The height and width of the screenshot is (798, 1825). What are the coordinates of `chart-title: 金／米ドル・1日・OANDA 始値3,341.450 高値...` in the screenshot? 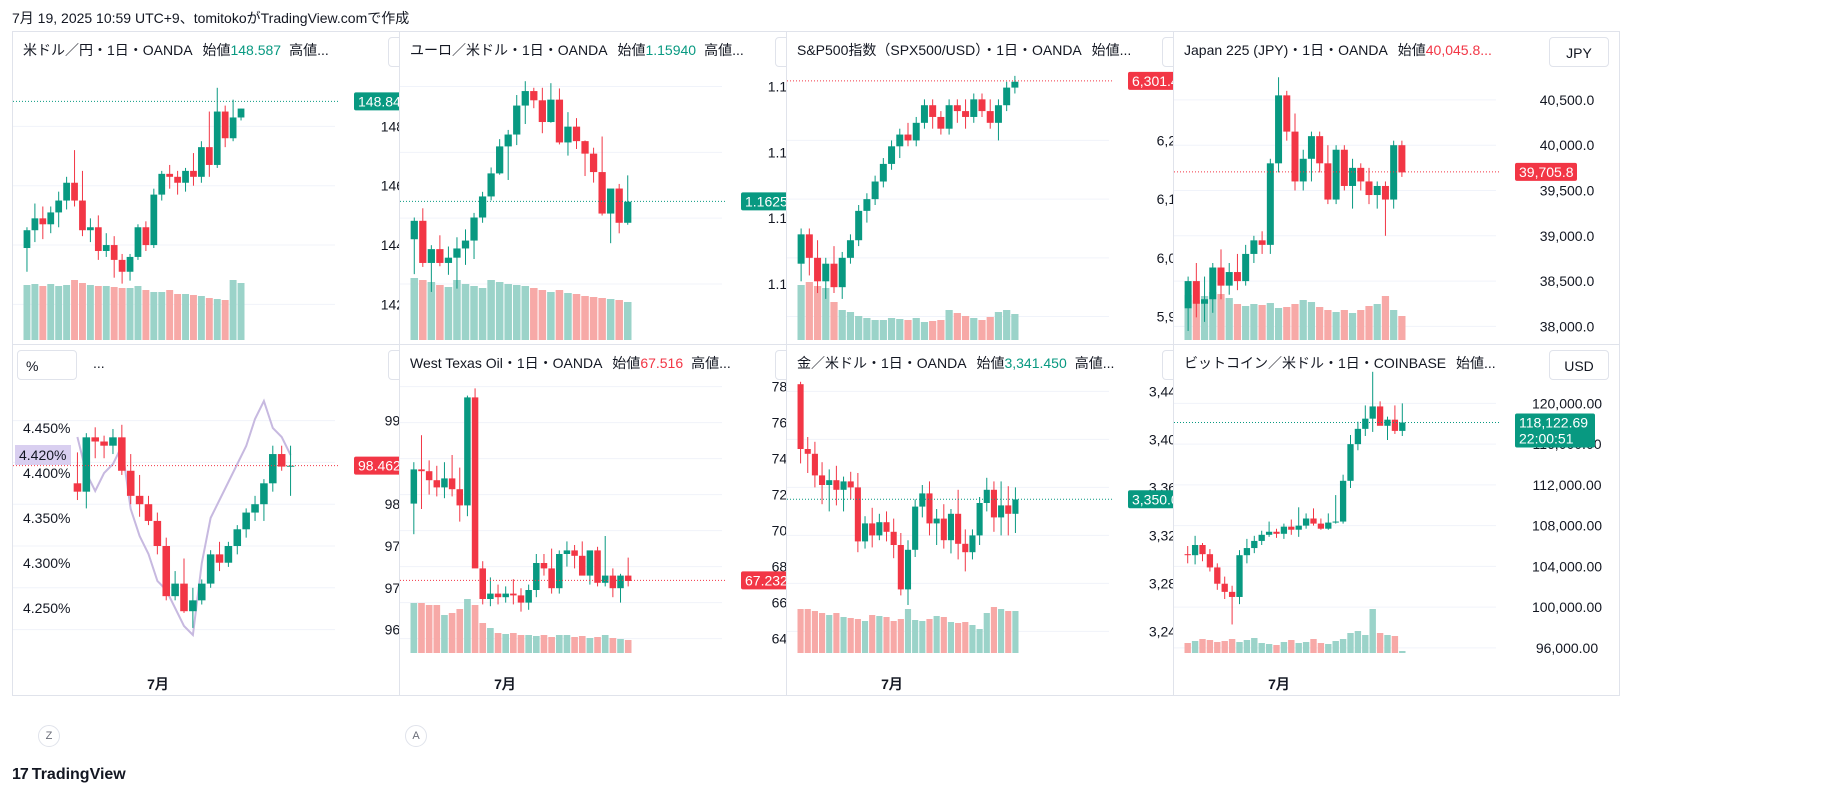 It's located at (955, 363).